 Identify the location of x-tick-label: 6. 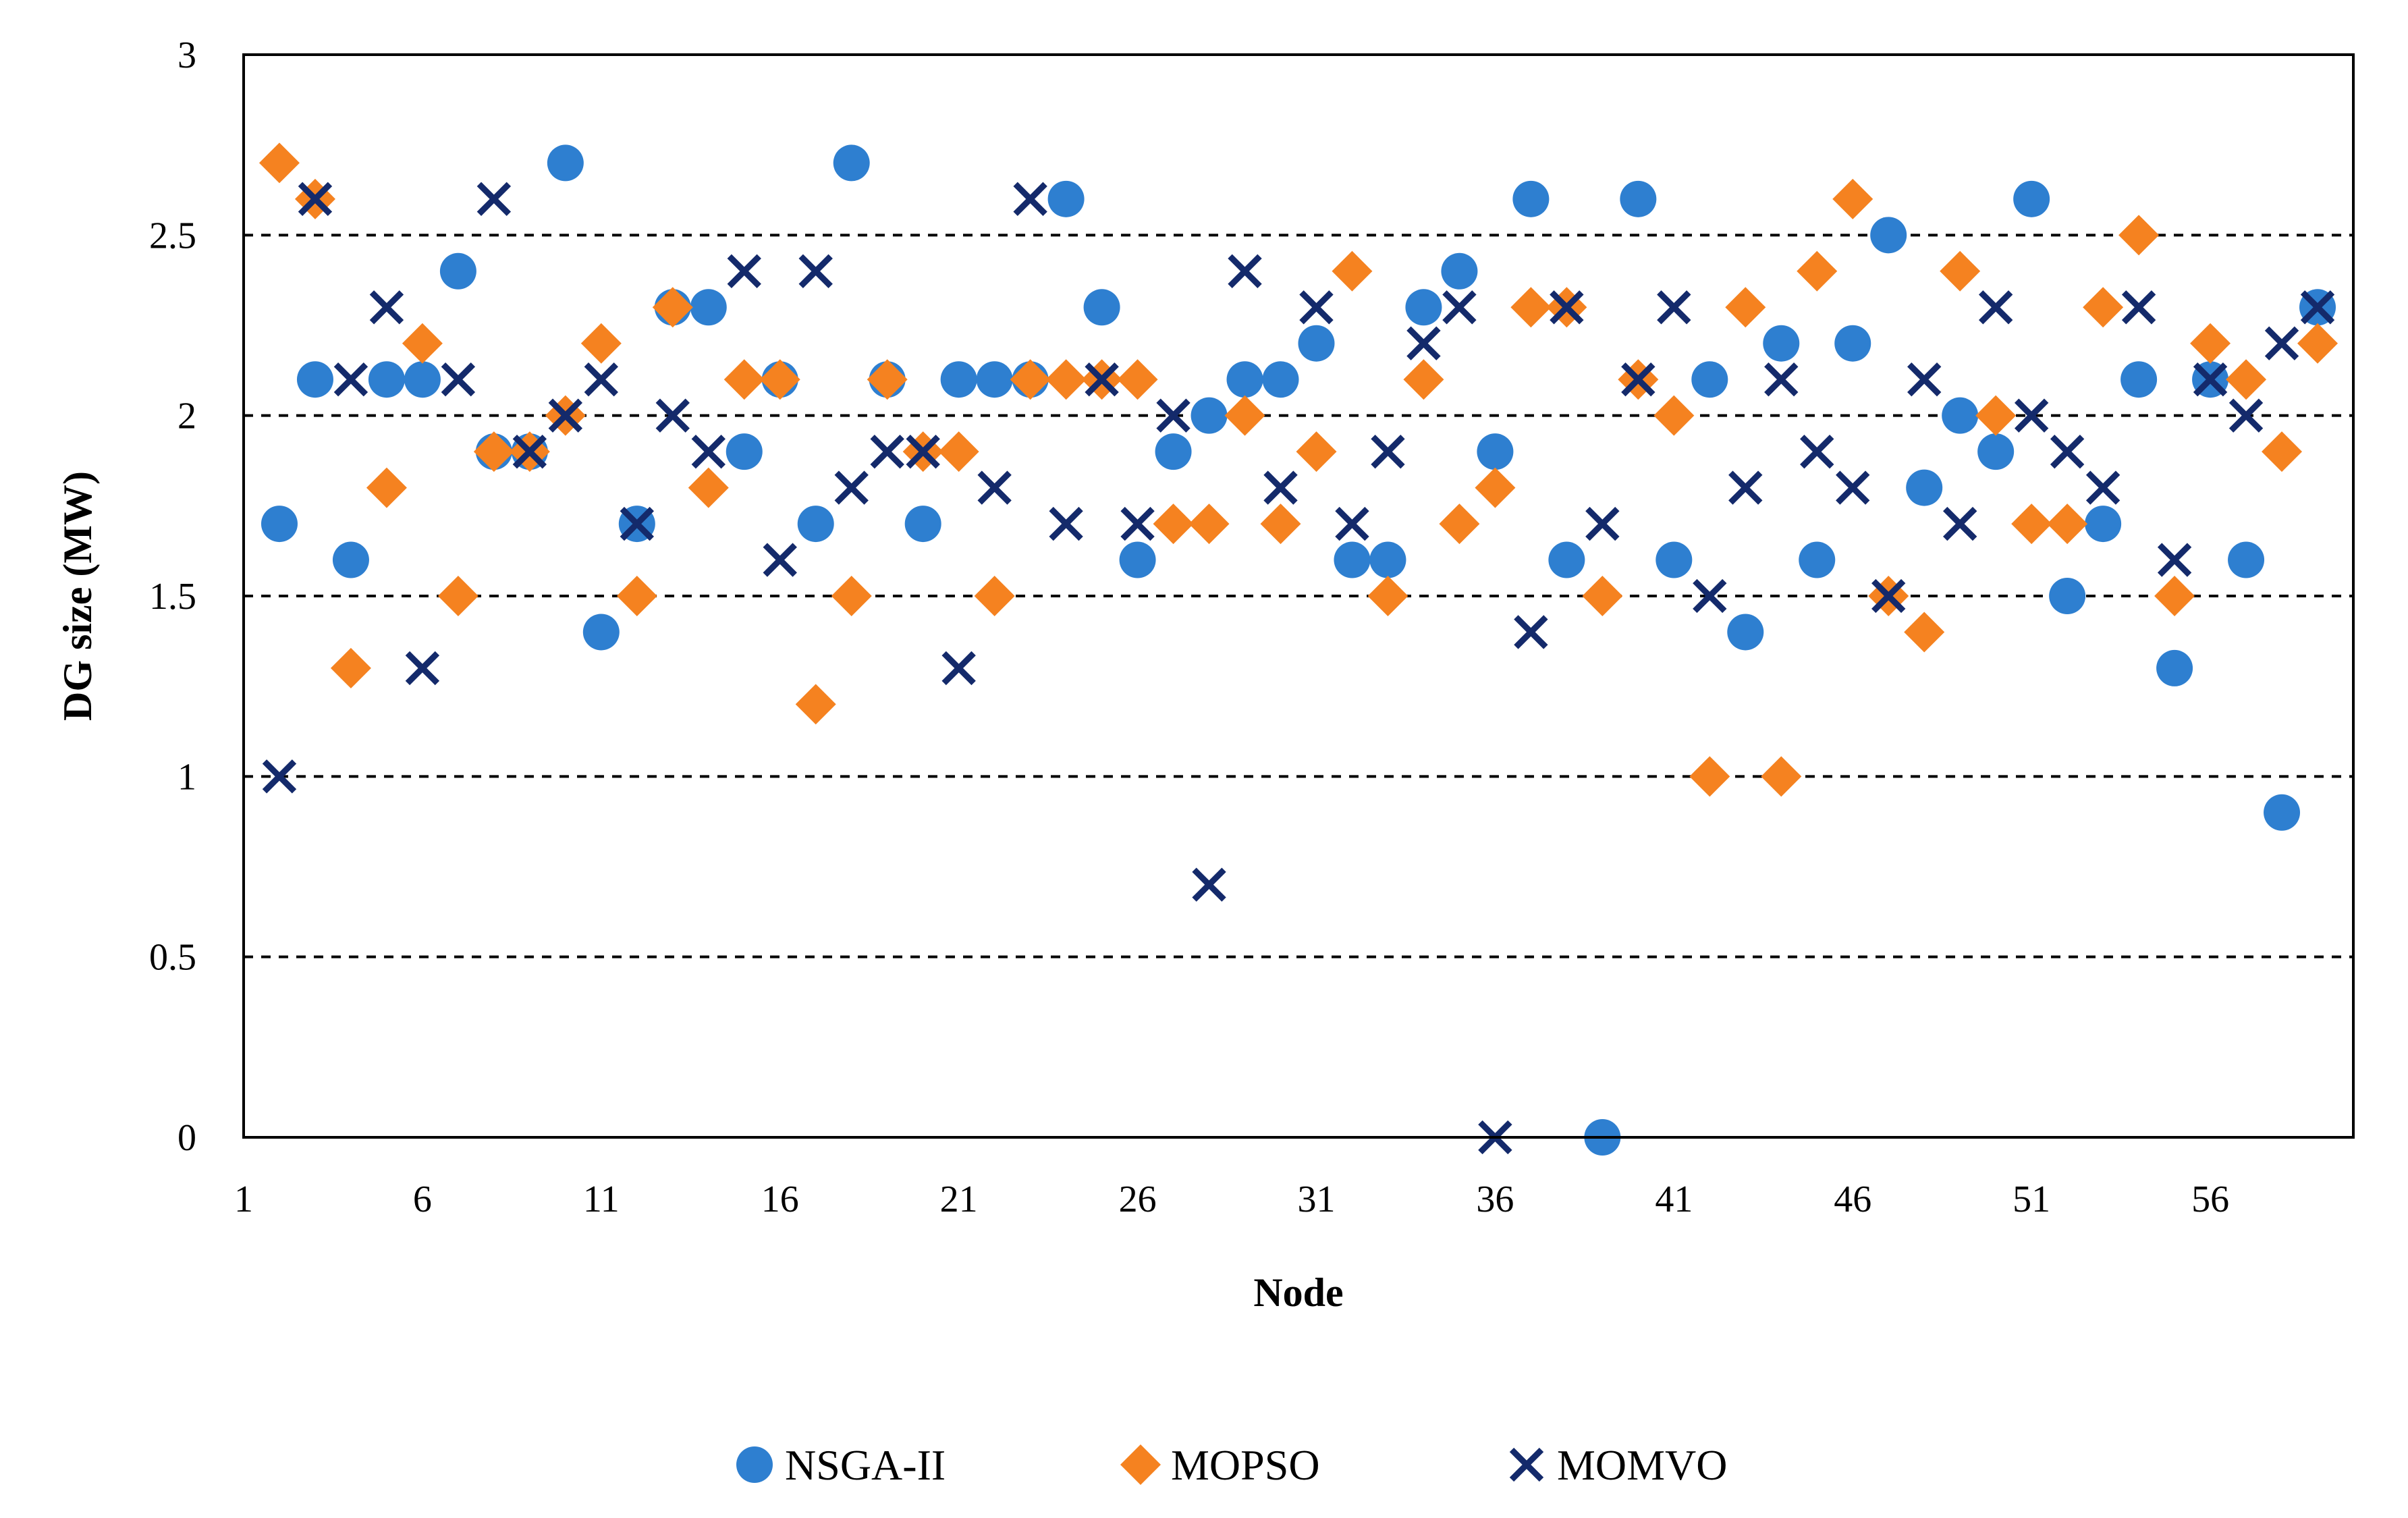
(422, 1199).